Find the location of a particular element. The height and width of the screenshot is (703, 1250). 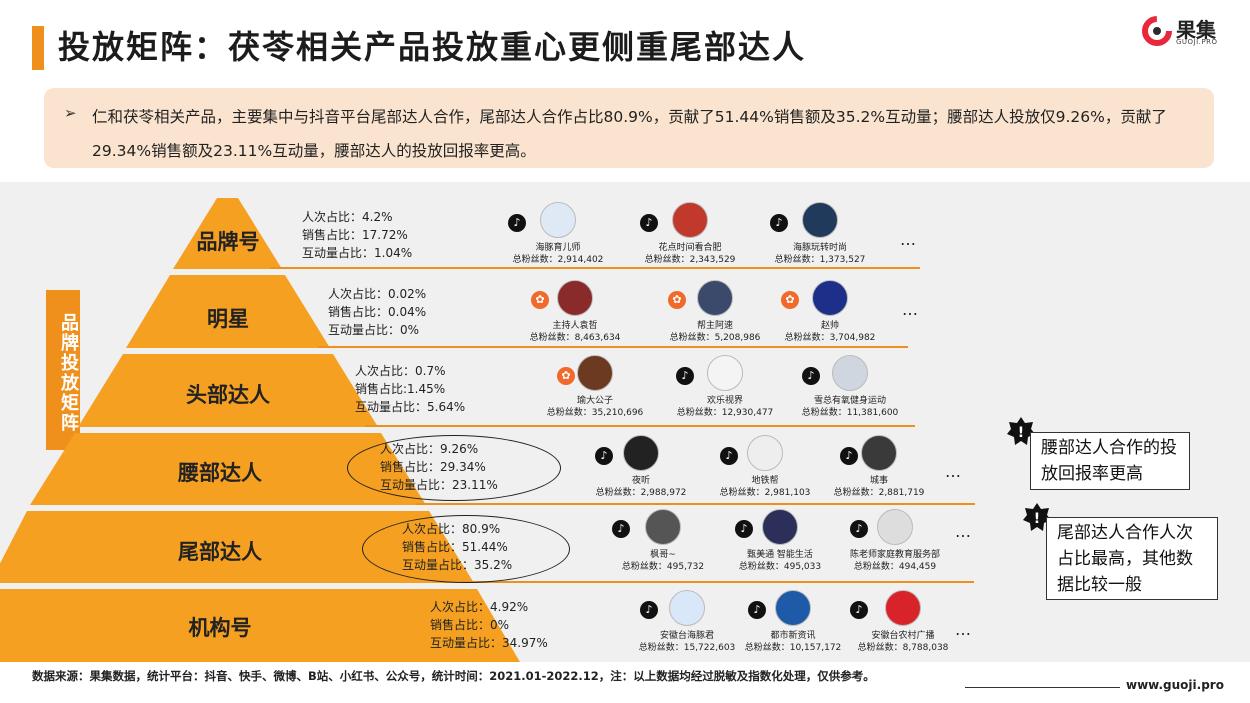

account-name: 瑜大公子 is located at coordinates (594, 401).